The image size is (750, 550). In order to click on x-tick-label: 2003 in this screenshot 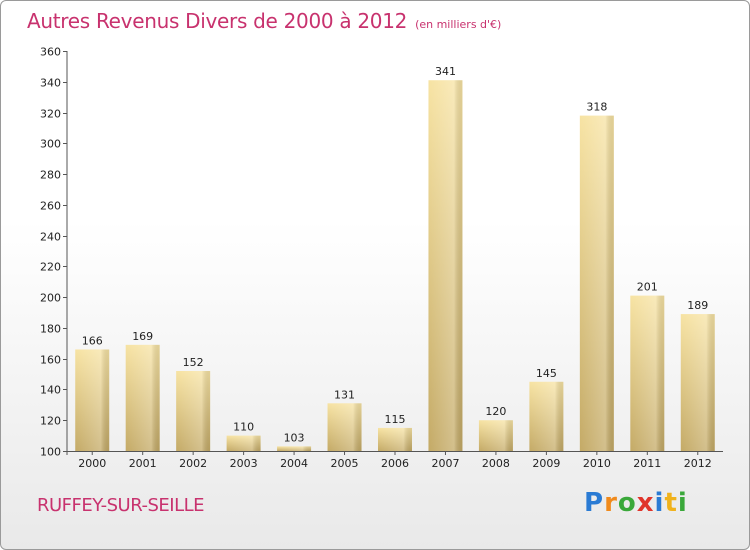, I will do `click(244, 463)`.